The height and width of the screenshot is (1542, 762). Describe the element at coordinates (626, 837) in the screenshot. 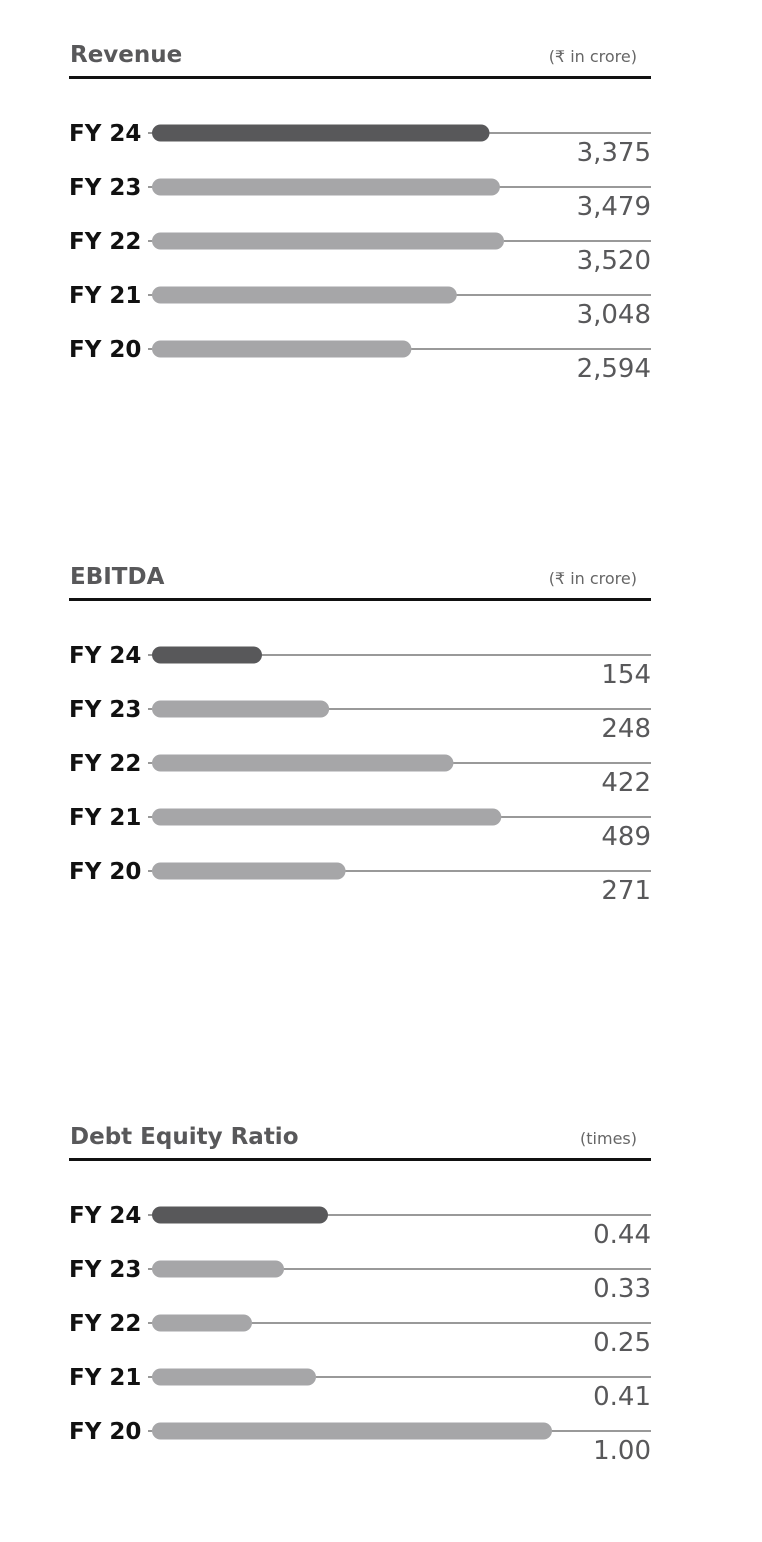

I see `value-label: 489` at that location.